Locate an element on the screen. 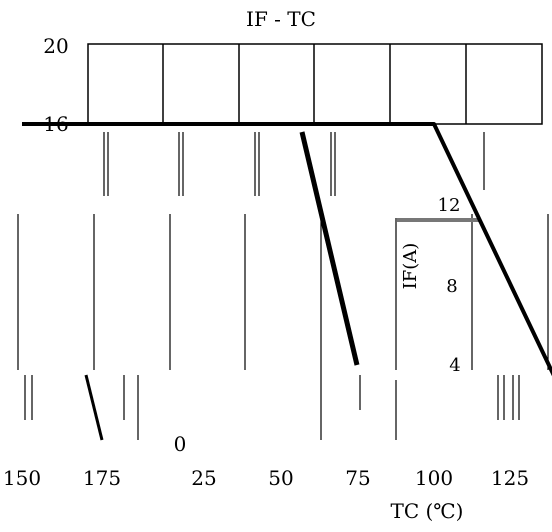 Image resolution: width=552 pixels, height=532 pixels. x-tick-label: 150 is located at coordinates (22, 478).